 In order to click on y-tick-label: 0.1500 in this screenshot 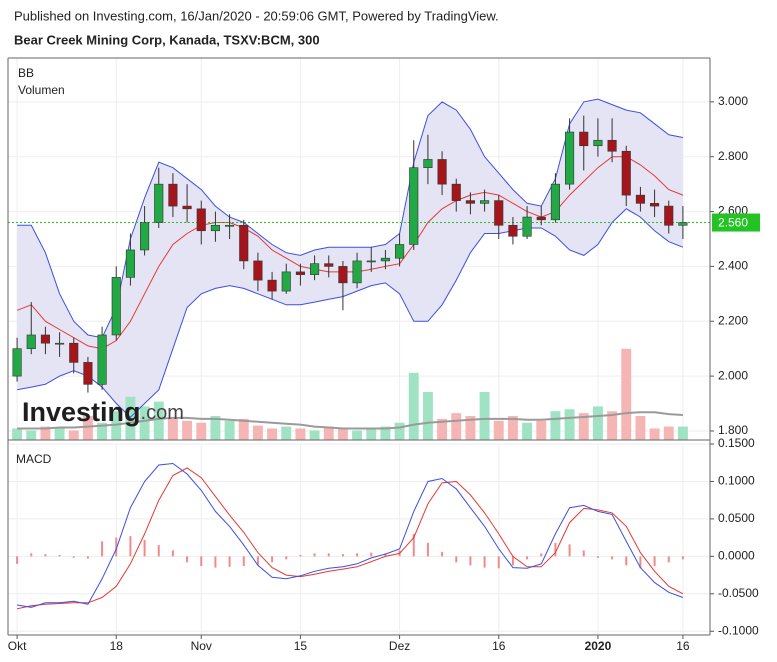, I will do `click(736, 443)`.